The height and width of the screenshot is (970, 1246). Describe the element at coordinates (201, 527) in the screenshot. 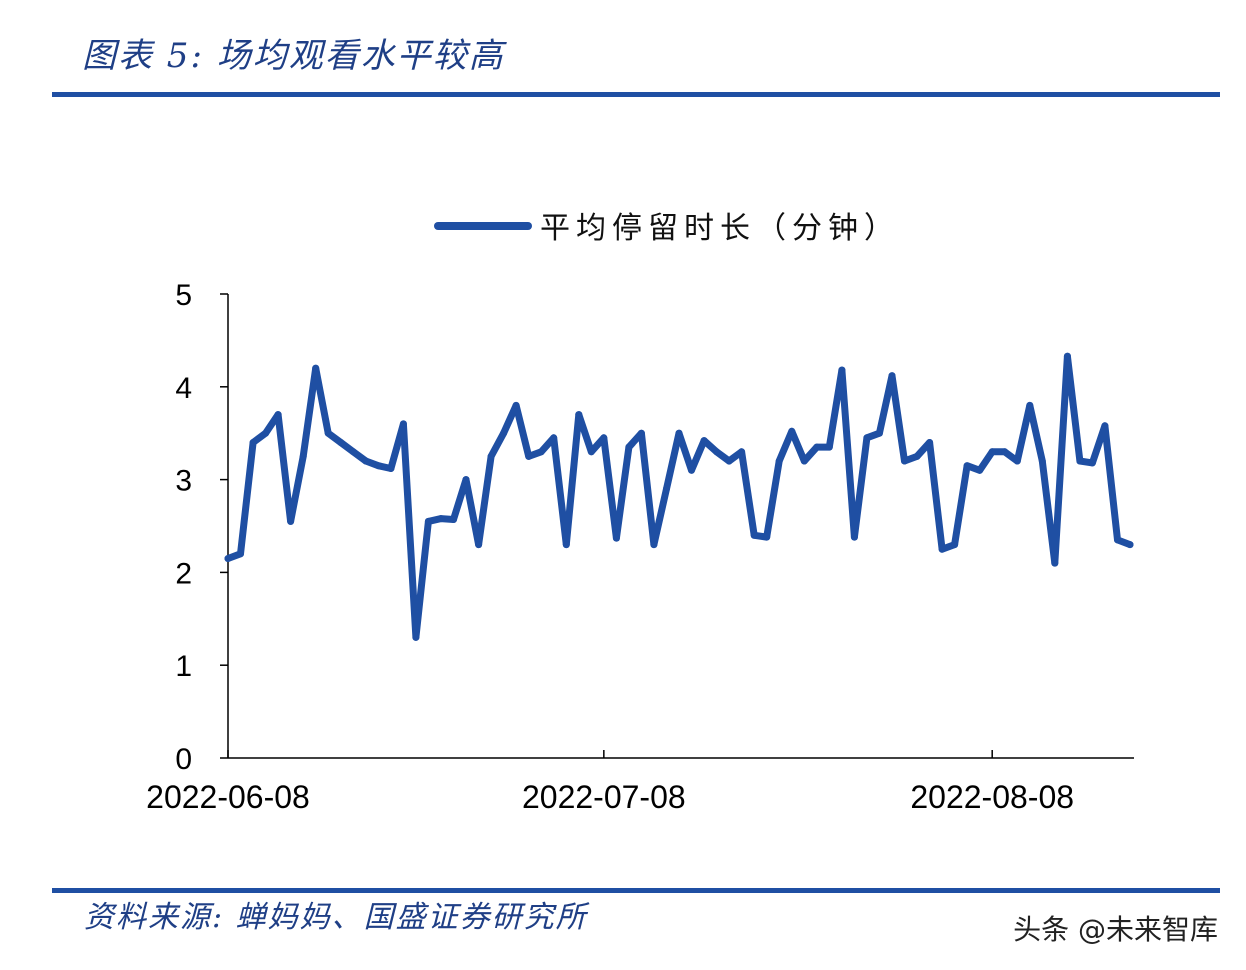

I see `y-axis-ticks: 0 1 2 3 4 5` at that location.